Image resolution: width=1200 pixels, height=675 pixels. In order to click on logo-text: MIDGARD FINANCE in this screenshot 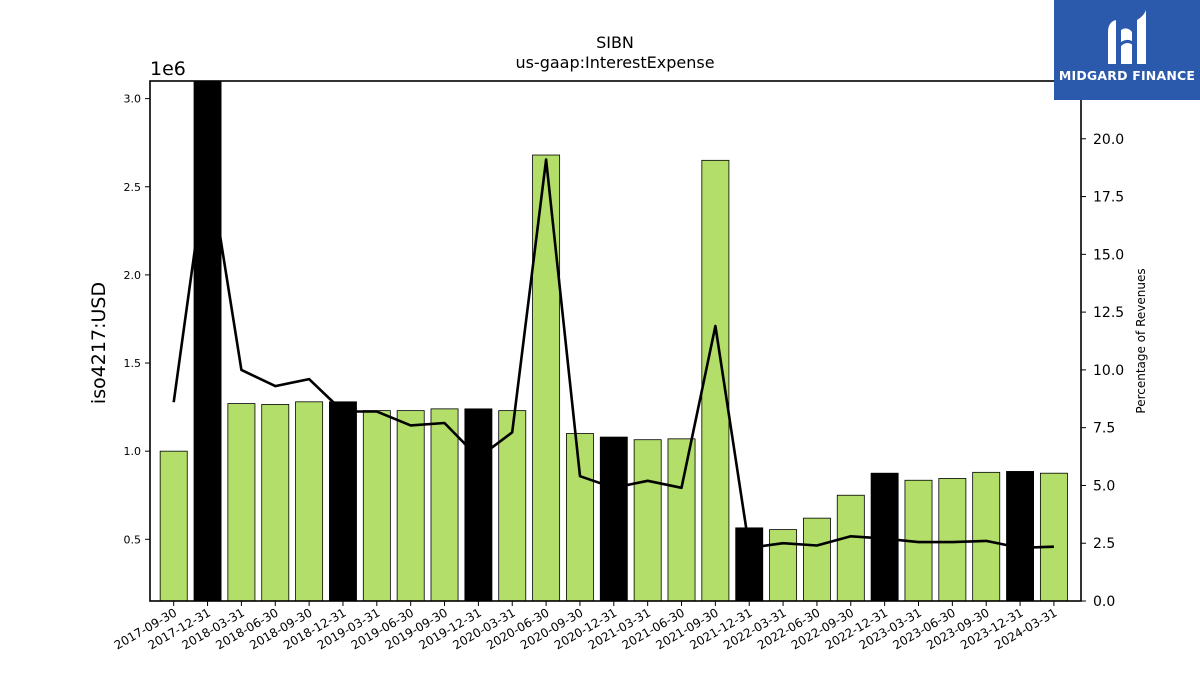, I will do `click(1127, 75)`.